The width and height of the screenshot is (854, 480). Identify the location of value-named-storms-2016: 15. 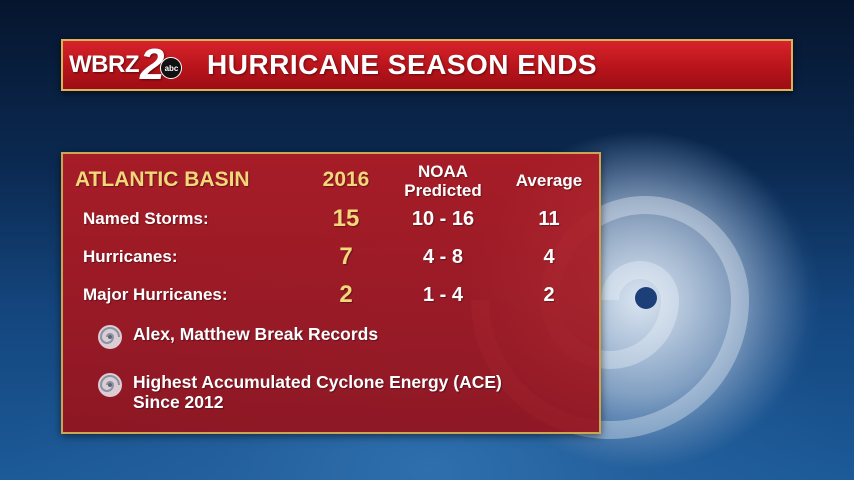
(346, 218).